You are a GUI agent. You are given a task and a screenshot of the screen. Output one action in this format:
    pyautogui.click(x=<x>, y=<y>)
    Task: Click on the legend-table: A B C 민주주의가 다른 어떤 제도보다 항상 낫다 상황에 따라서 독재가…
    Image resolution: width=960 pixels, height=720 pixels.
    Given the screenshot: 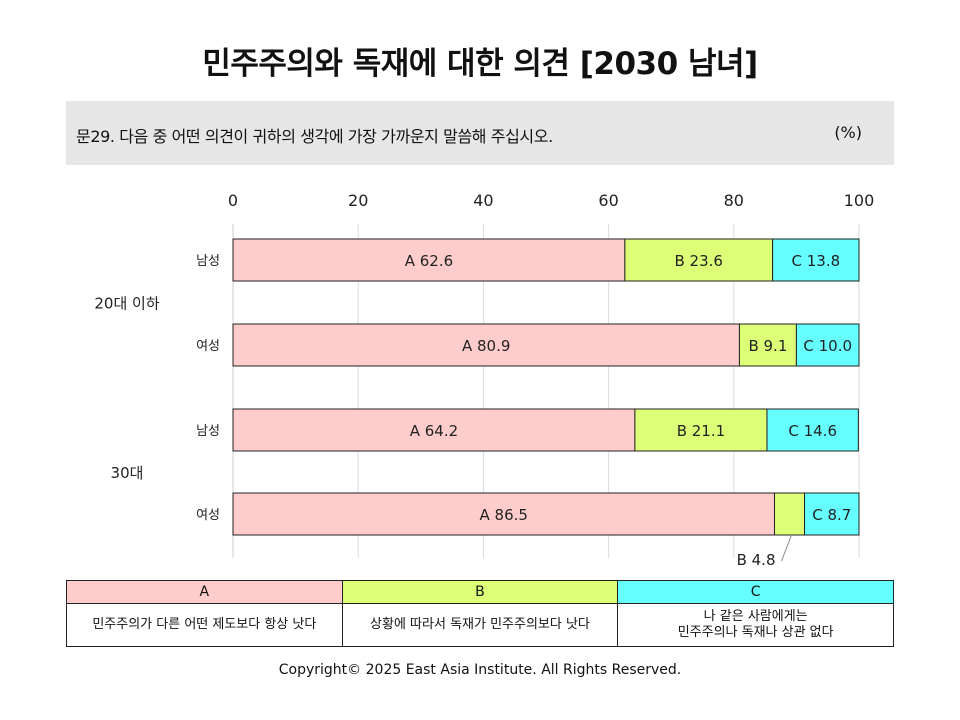 What is the action you would take?
    pyautogui.click(x=480, y=613)
    